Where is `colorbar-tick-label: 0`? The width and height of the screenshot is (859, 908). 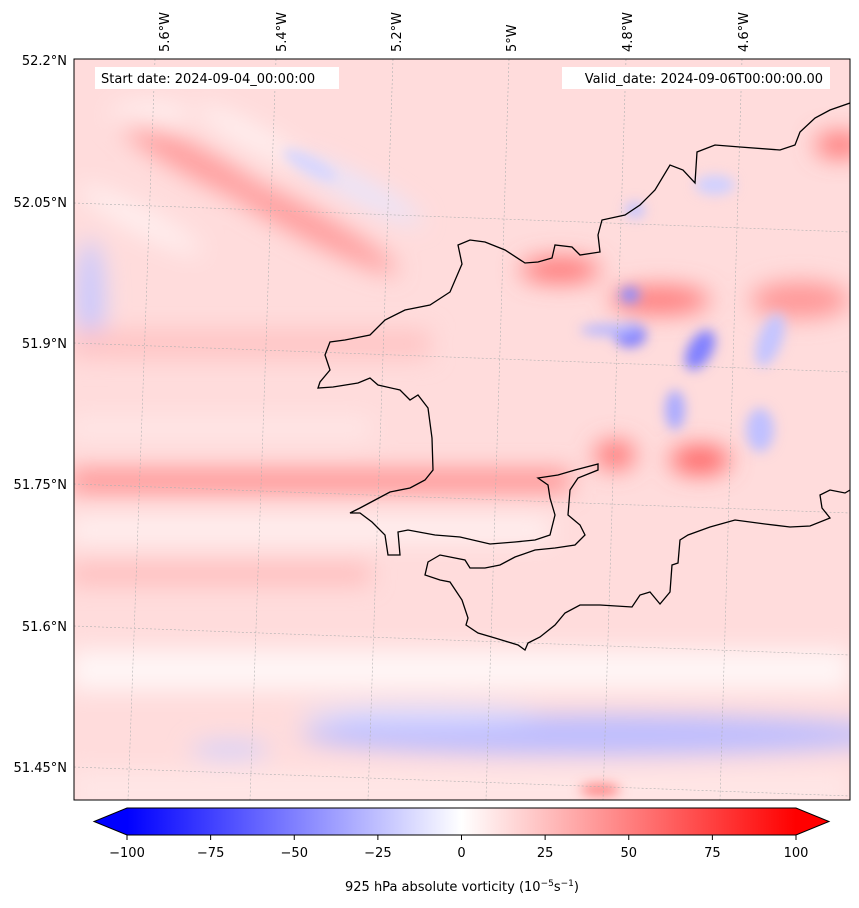
colorbar-tick-label: 0 is located at coordinates (461, 853).